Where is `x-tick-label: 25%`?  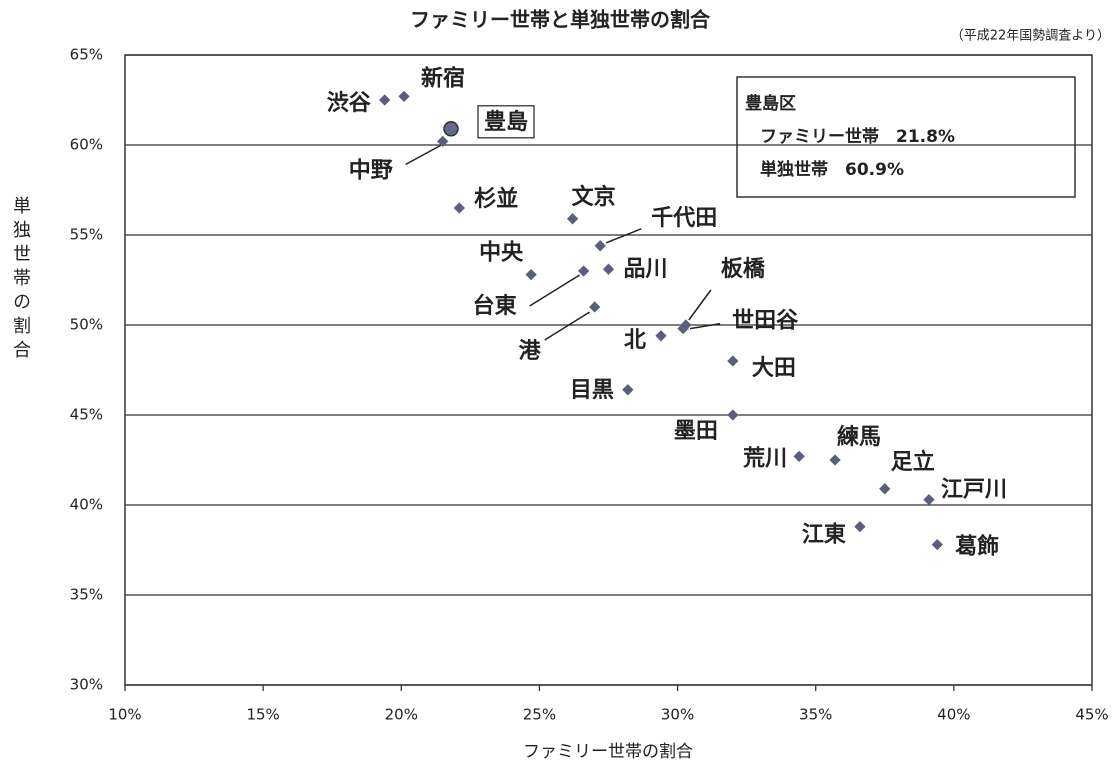
x-tick-label: 25% is located at coordinates (539, 715).